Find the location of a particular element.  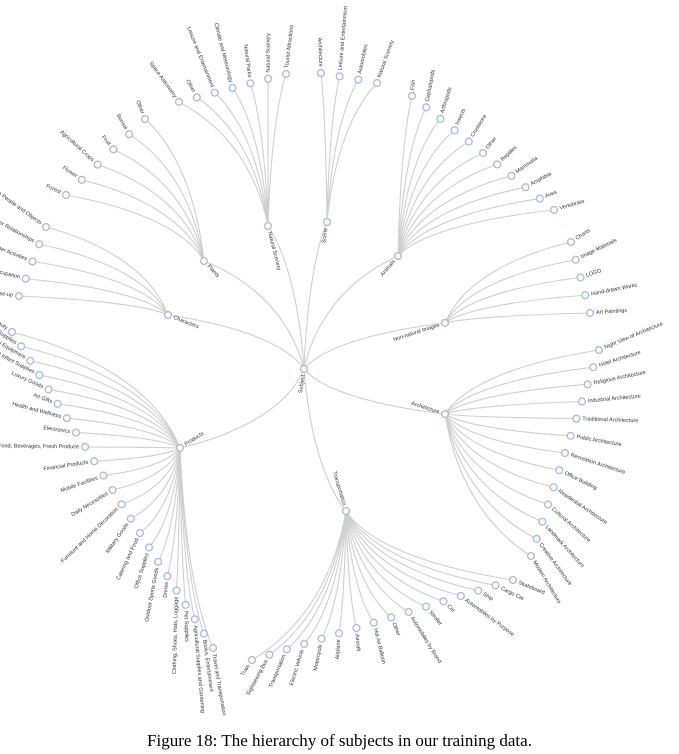

link-architecture-recreation-architecture is located at coordinates (505, 433).